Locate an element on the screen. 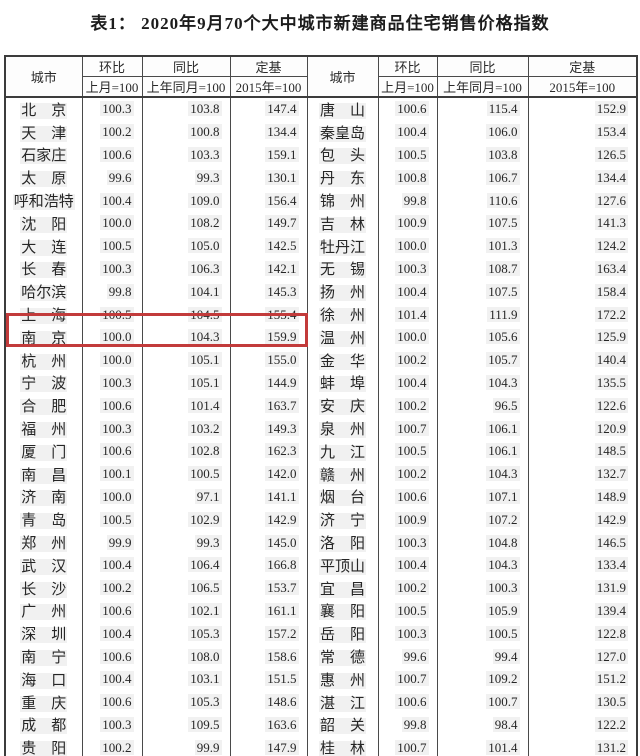 The height and width of the screenshot is (756, 640). city-name: 包 头 is located at coordinates (342, 156).